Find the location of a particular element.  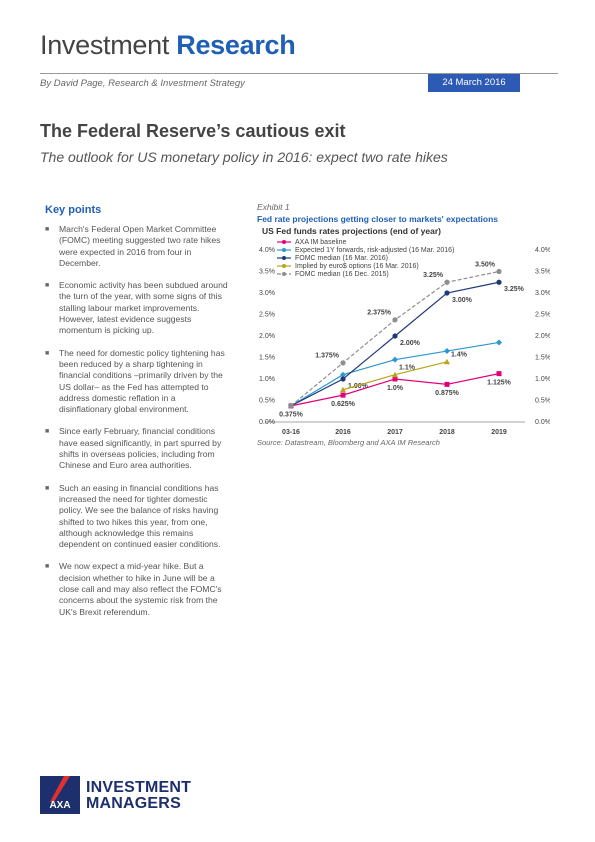

exhibit-label: Exhibit 1 is located at coordinates (273, 207).